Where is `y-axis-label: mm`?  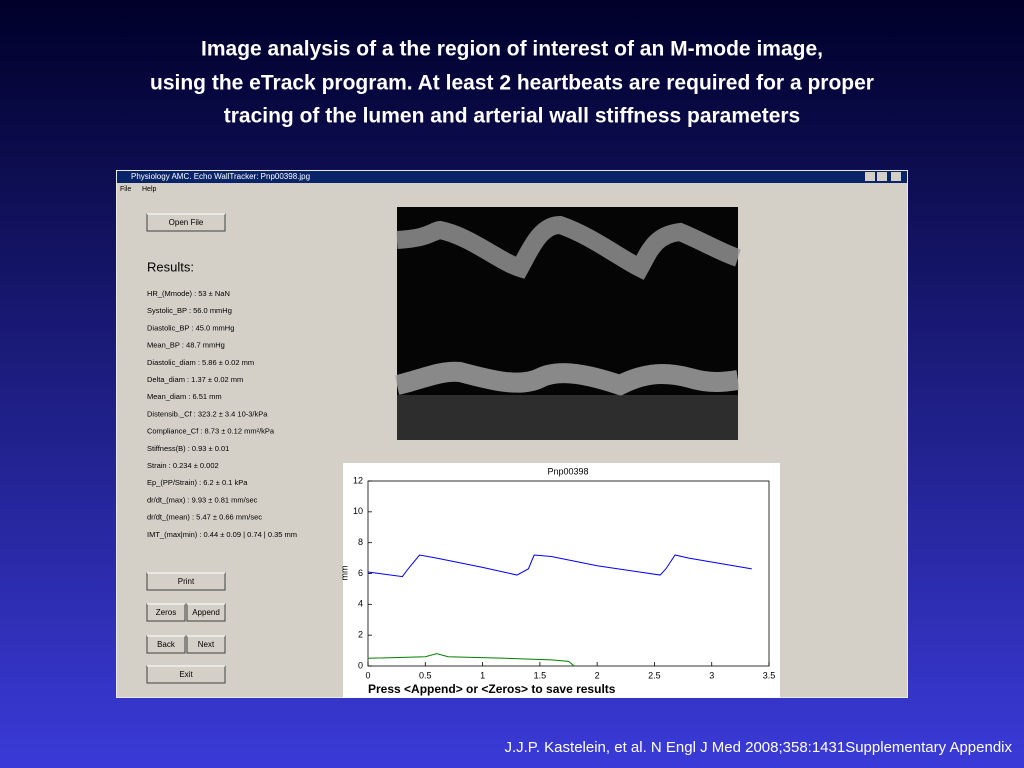 y-axis-label: mm is located at coordinates (344, 573).